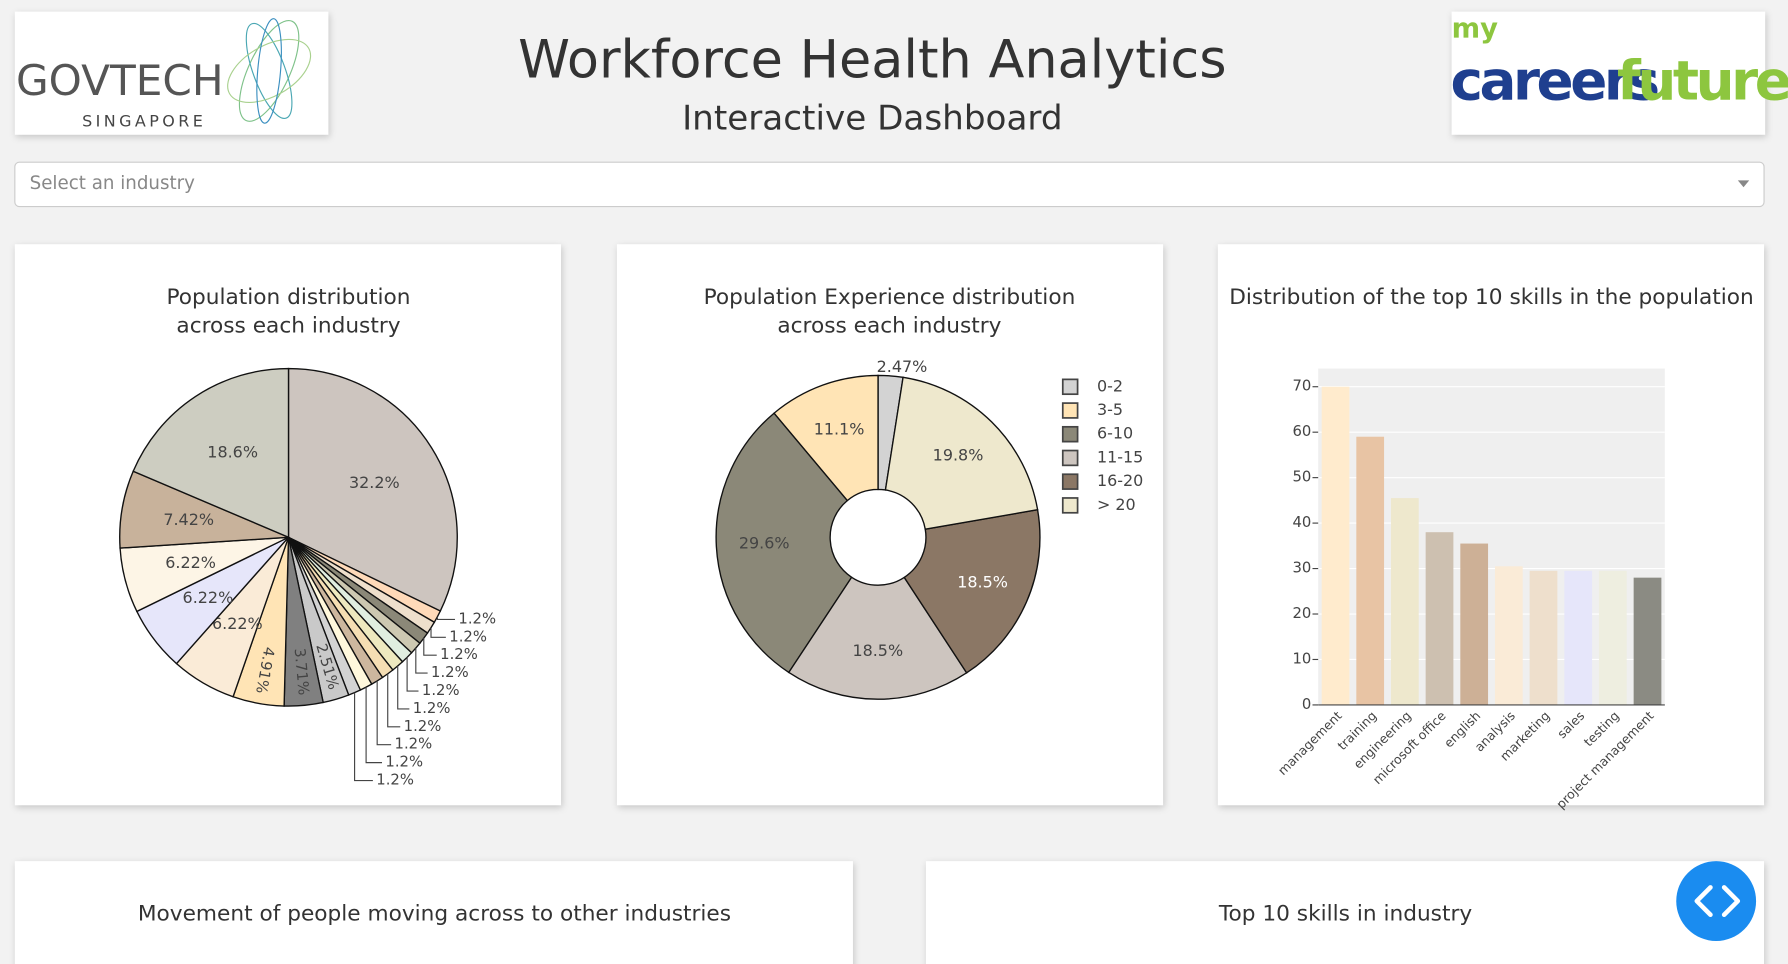 This screenshot has height=964, width=1788. I want to click on logo-word: future.sg, so click(1702, 81).